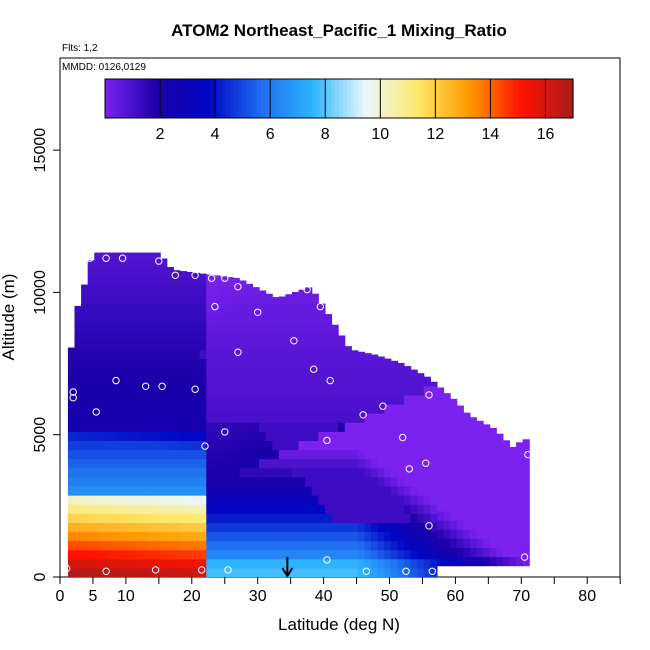 This screenshot has height=650, width=650. What do you see at coordinates (202, 570) in the screenshot?
I see `sample-point` at bounding box center [202, 570].